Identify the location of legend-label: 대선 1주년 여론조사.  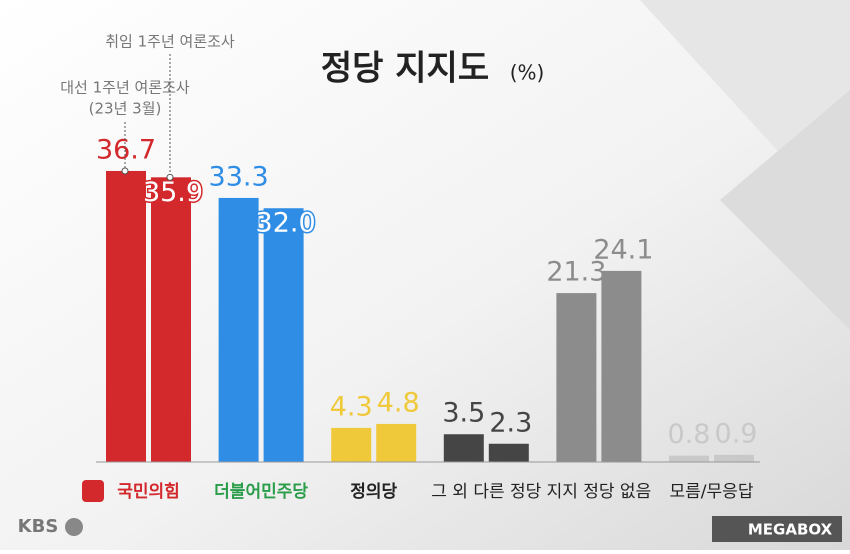
(125, 88).